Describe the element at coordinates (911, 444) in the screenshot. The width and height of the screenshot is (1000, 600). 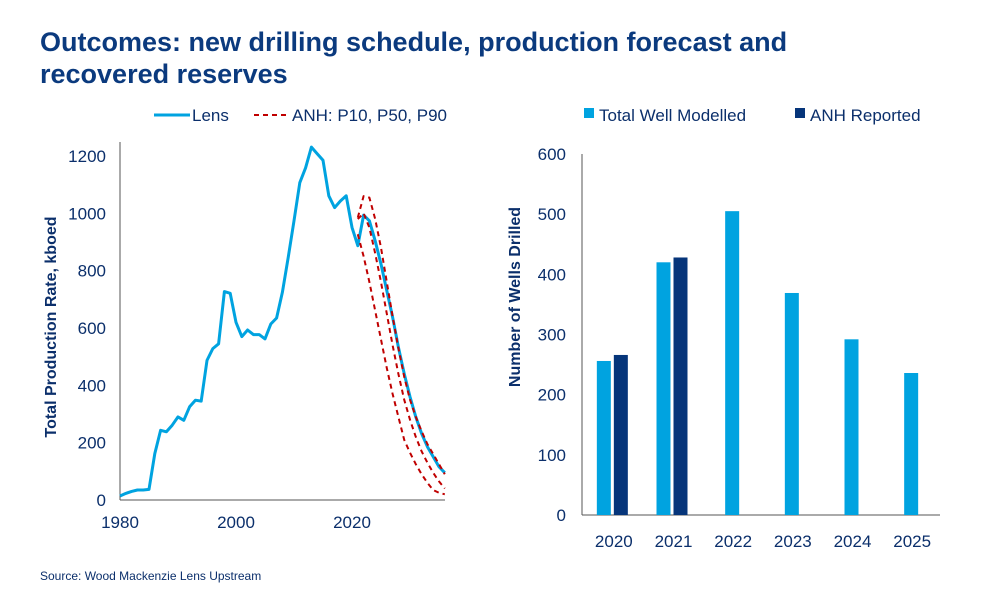
I see `bar-modelled-2025` at that location.